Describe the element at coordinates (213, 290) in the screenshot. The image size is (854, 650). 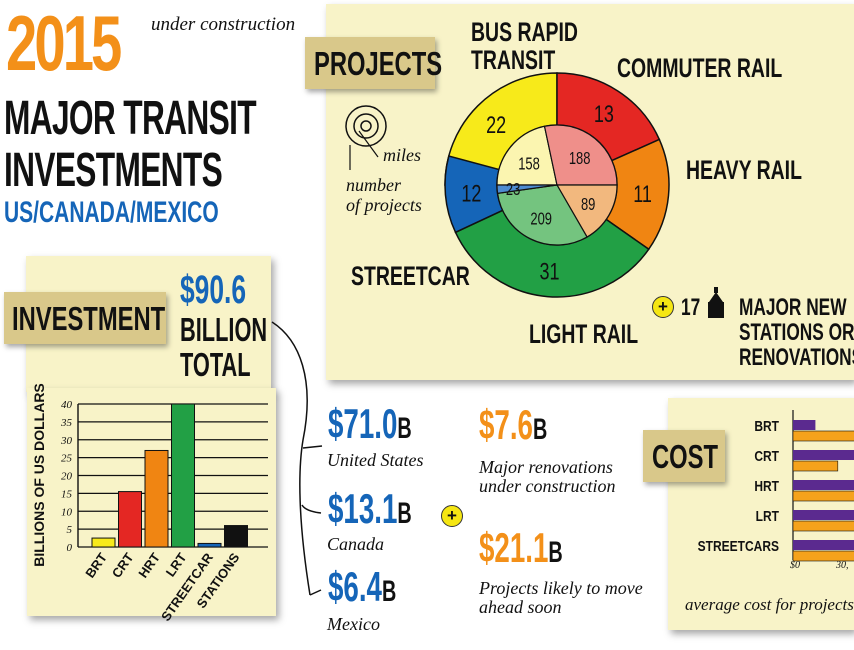
I see `total-amount: $90.6` at that location.